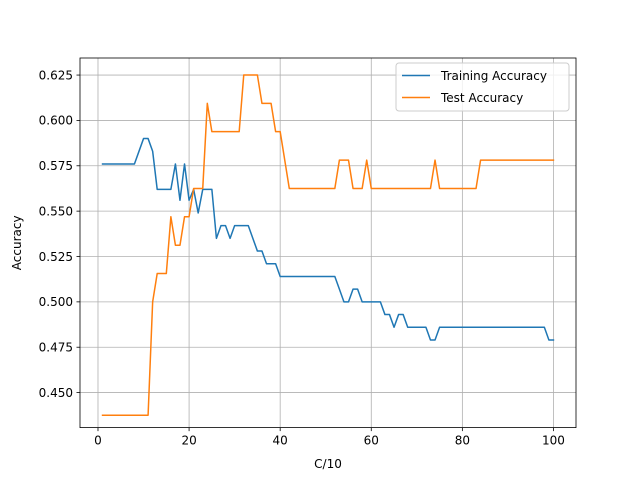 The width and height of the screenshot is (640, 485). I want to click on x-axis-label: C/10, so click(328, 464).